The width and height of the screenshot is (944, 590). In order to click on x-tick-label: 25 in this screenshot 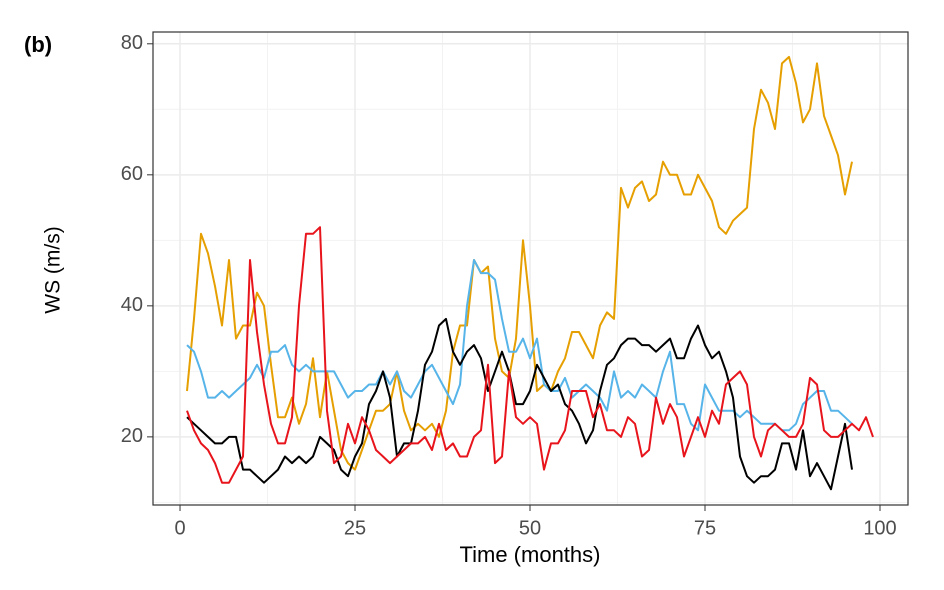, I will do `click(355, 528)`.